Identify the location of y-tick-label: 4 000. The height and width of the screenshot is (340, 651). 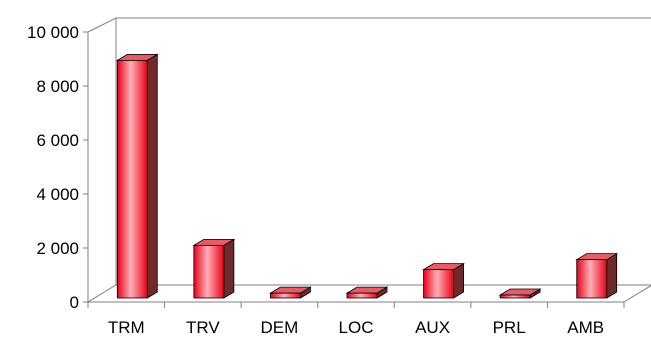
(57, 194).